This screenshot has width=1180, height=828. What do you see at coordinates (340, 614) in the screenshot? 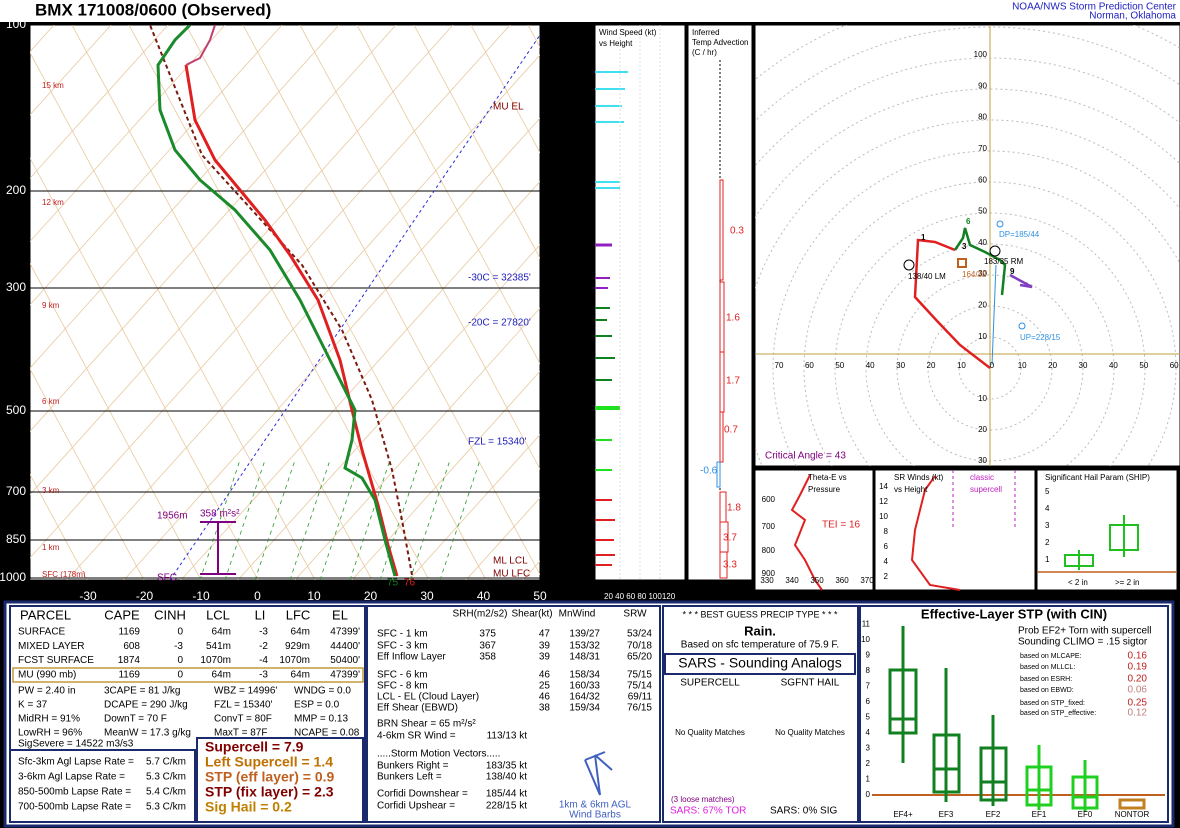
I see `header: EL` at bounding box center [340, 614].